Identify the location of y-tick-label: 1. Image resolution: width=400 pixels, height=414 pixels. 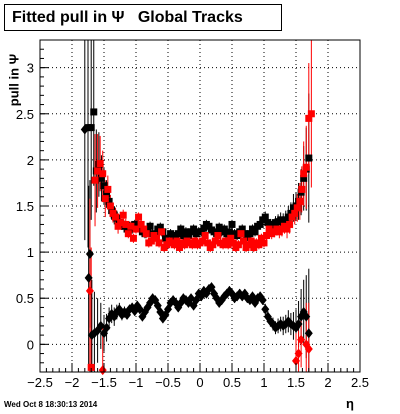
(30, 252).